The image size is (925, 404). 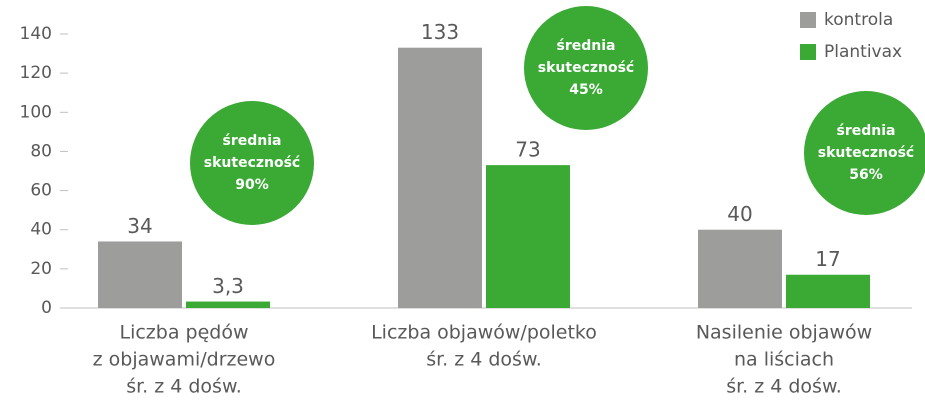 I want to click on legend-label: kontrola, so click(x=858, y=20).